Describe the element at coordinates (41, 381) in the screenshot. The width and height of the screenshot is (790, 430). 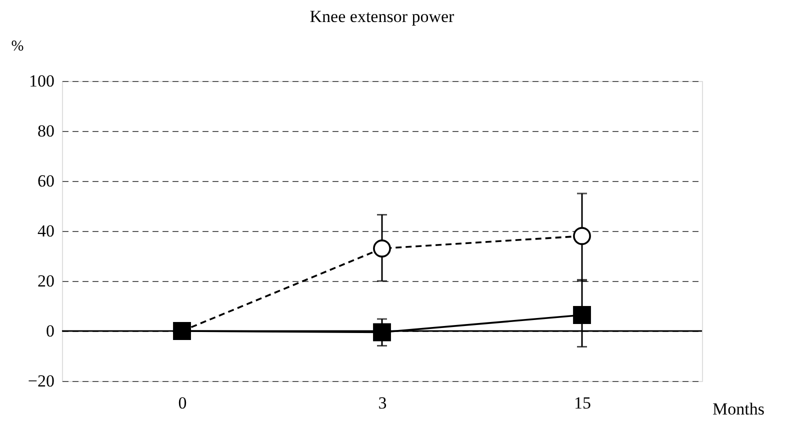
I see `y-tick-label: −20` at that location.